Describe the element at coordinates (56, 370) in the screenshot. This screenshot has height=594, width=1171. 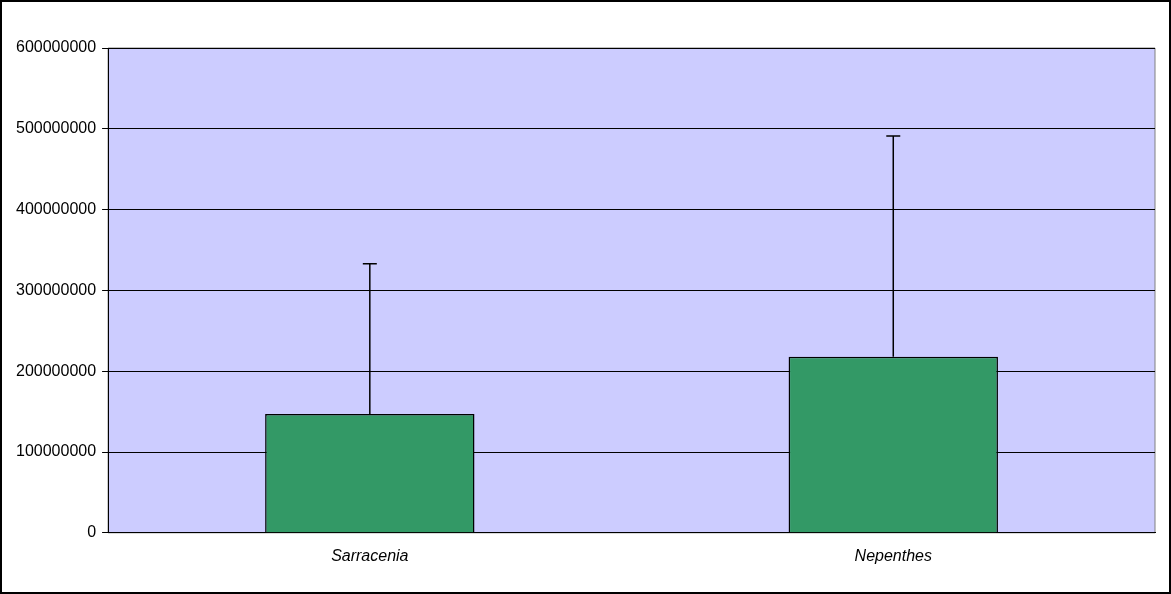
I see `y-tick-label: 200000000` at that location.